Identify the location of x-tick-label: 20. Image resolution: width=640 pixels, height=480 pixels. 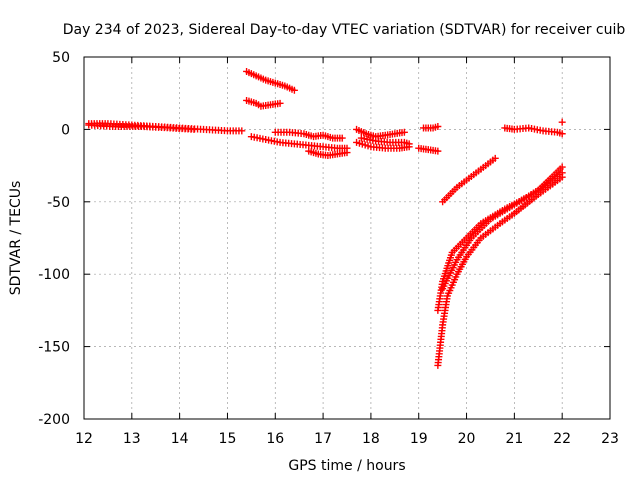
(467, 439).